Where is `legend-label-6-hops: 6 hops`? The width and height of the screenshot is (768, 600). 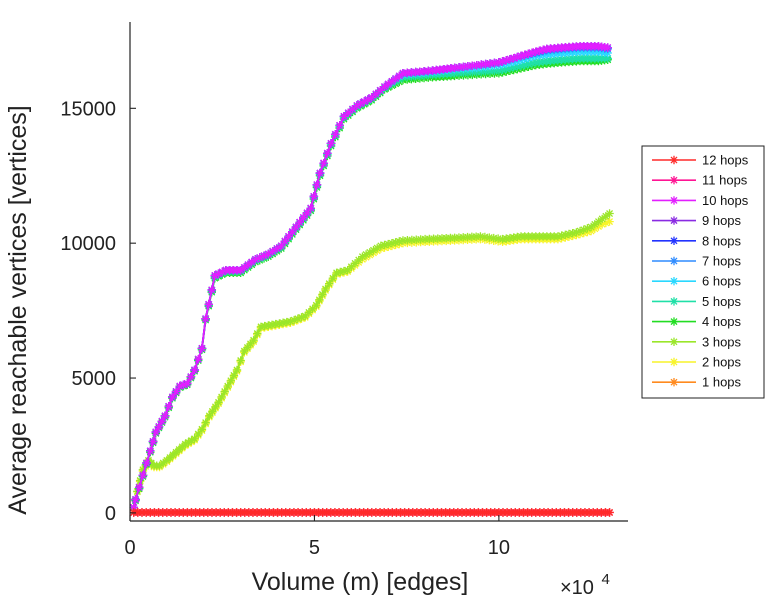 legend-label-6-hops: 6 hops is located at coordinates (722, 281).